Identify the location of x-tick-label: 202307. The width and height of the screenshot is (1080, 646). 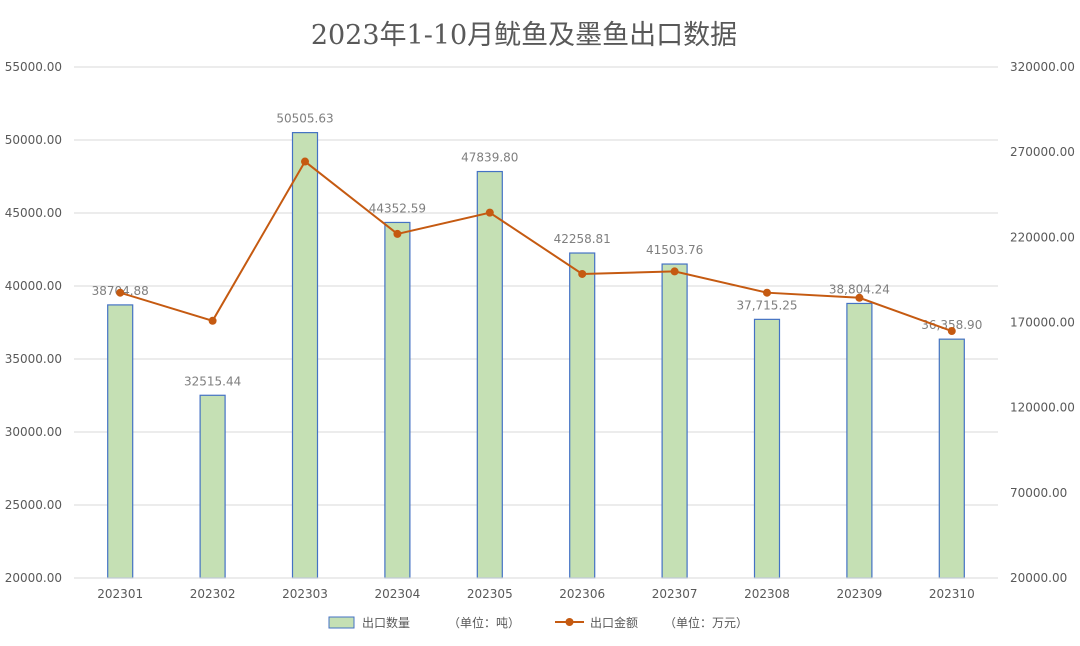
(675, 594).